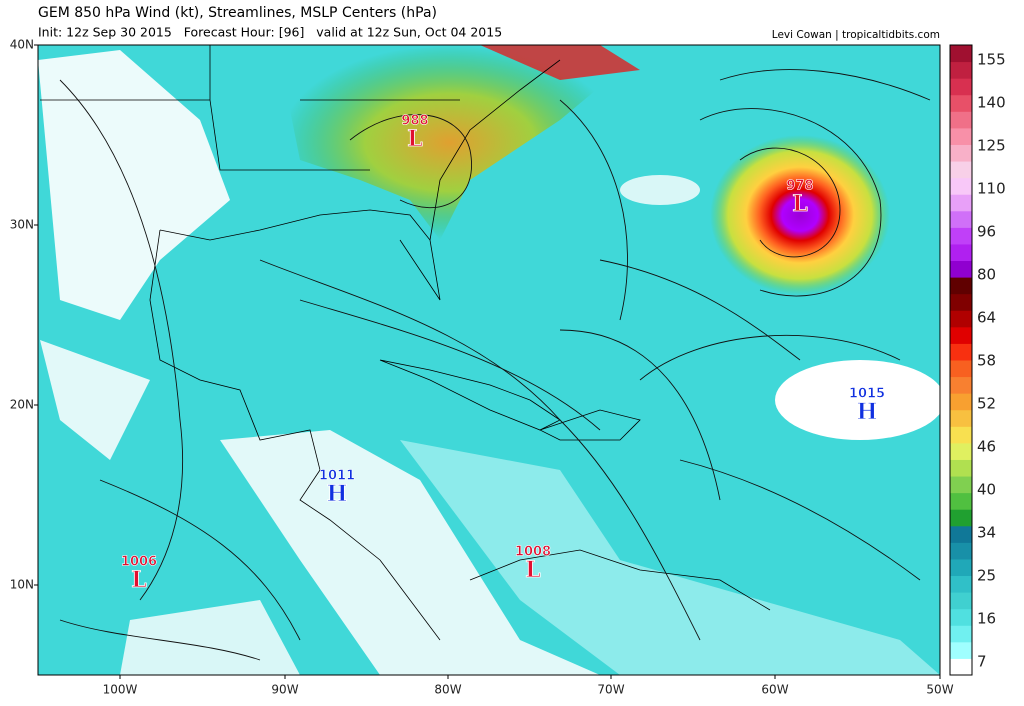  Describe the element at coordinates (284, 690) in the screenshot. I see `longitude-label: 90W` at that location.